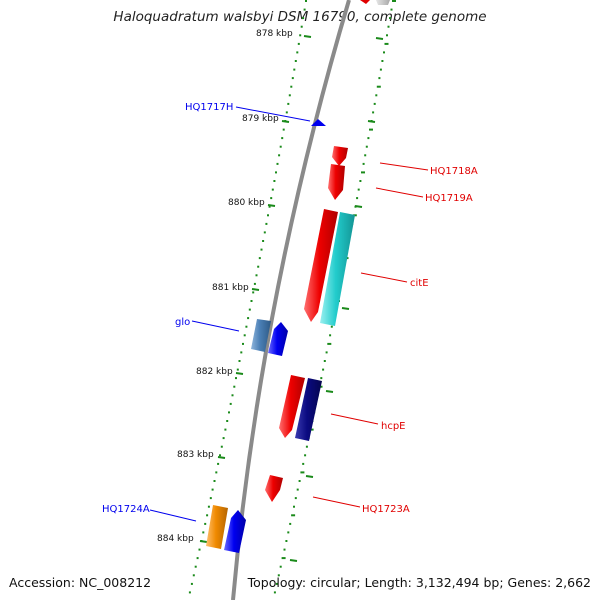 The height and width of the screenshot is (600, 600). What do you see at coordinates (214, 372) in the screenshot?
I see `tick-label-882: 882 kbp` at bounding box center [214, 372].